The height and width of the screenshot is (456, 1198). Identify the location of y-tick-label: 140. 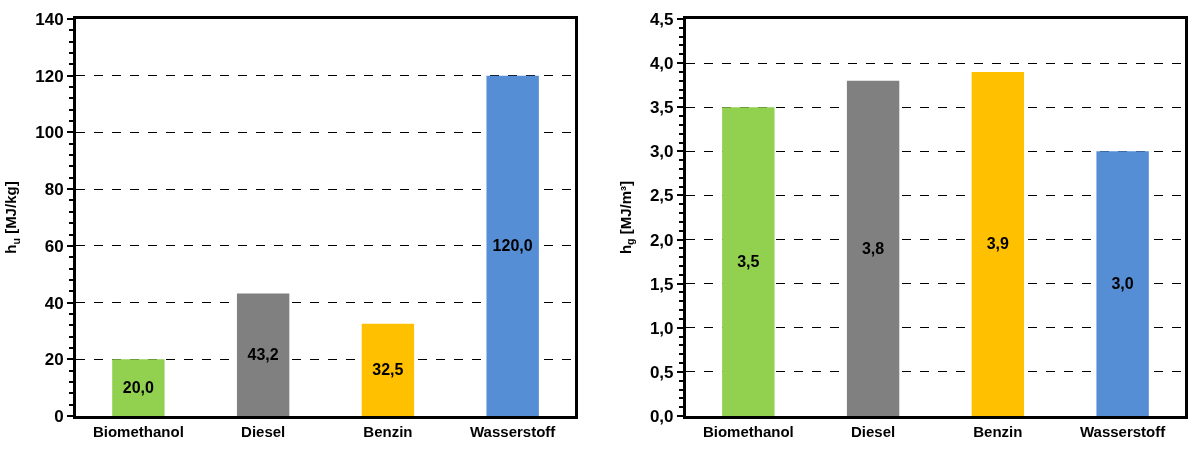
(49, 19).